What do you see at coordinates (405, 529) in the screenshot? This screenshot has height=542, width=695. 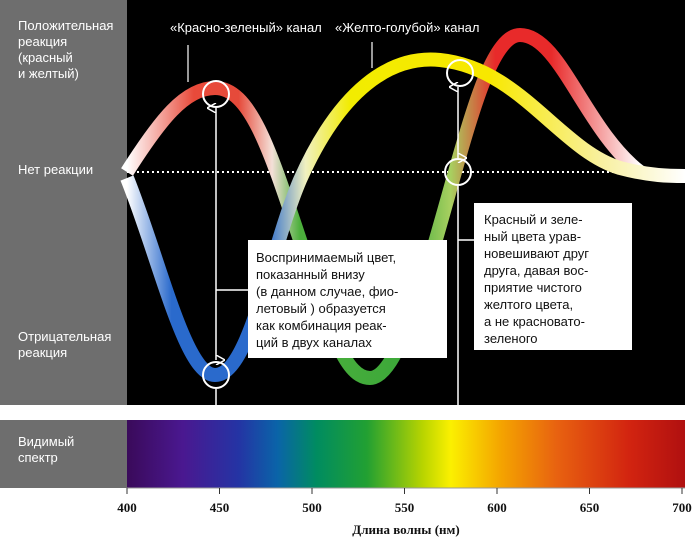 I see `axis-title: Длина волны (нм)` at bounding box center [405, 529].